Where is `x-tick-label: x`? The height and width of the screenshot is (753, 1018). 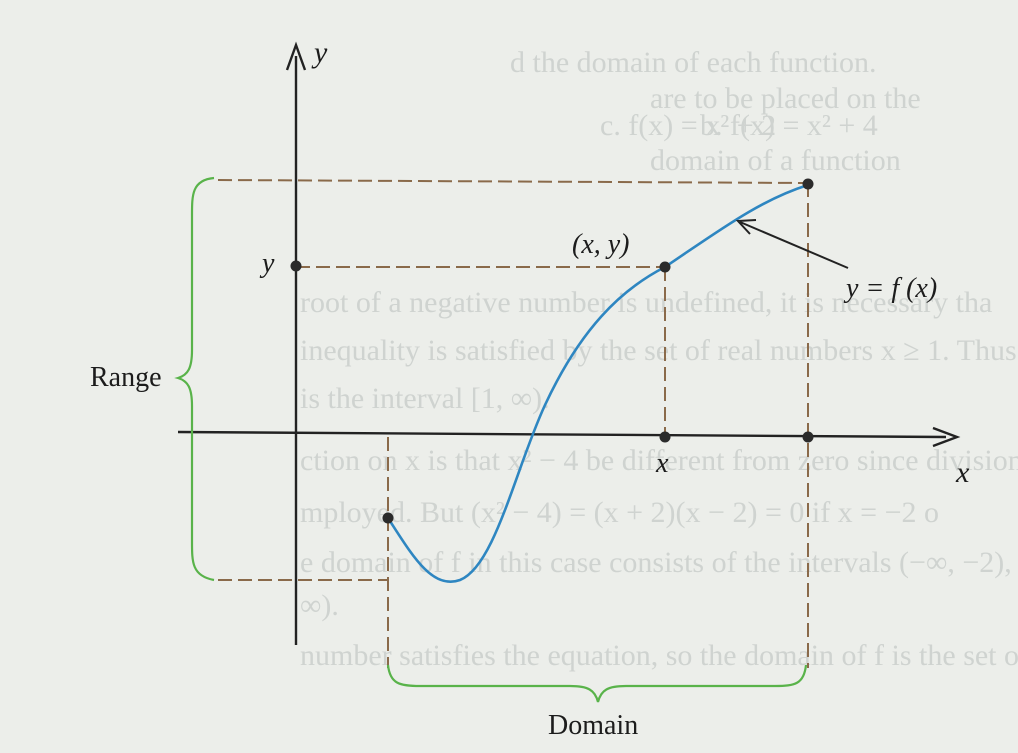 x-tick-label: x is located at coordinates (662, 463).